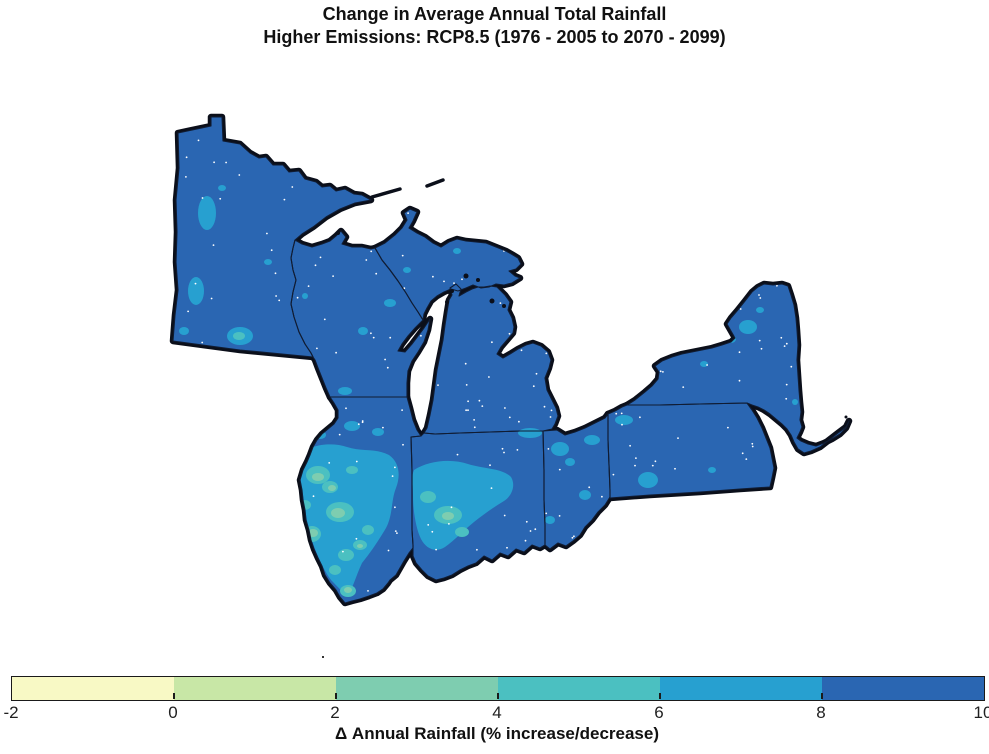 The image size is (989, 754). I want to click on colorbar-tick-label-0: 0, so click(173, 712).